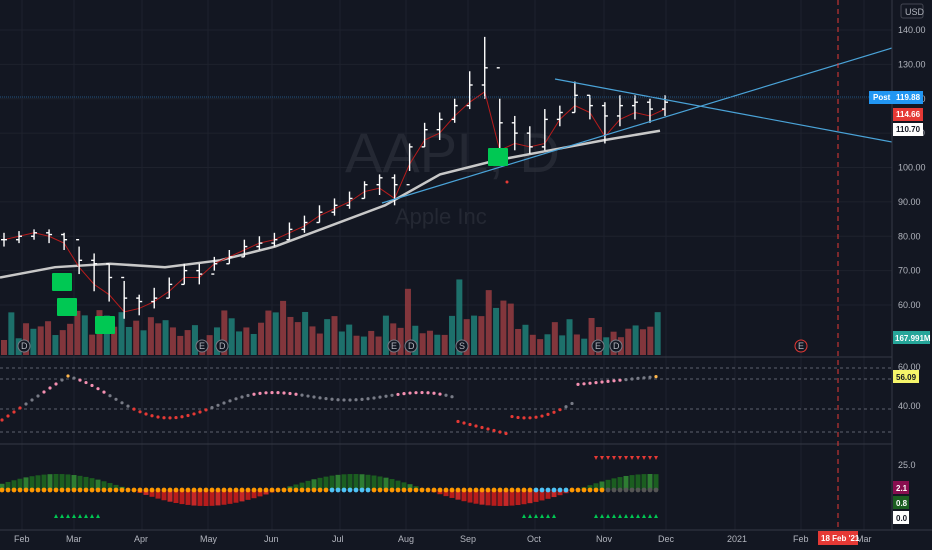  Describe the element at coordinates (915, 12) in the screenshot. I see `currency-label: USD` at that location.